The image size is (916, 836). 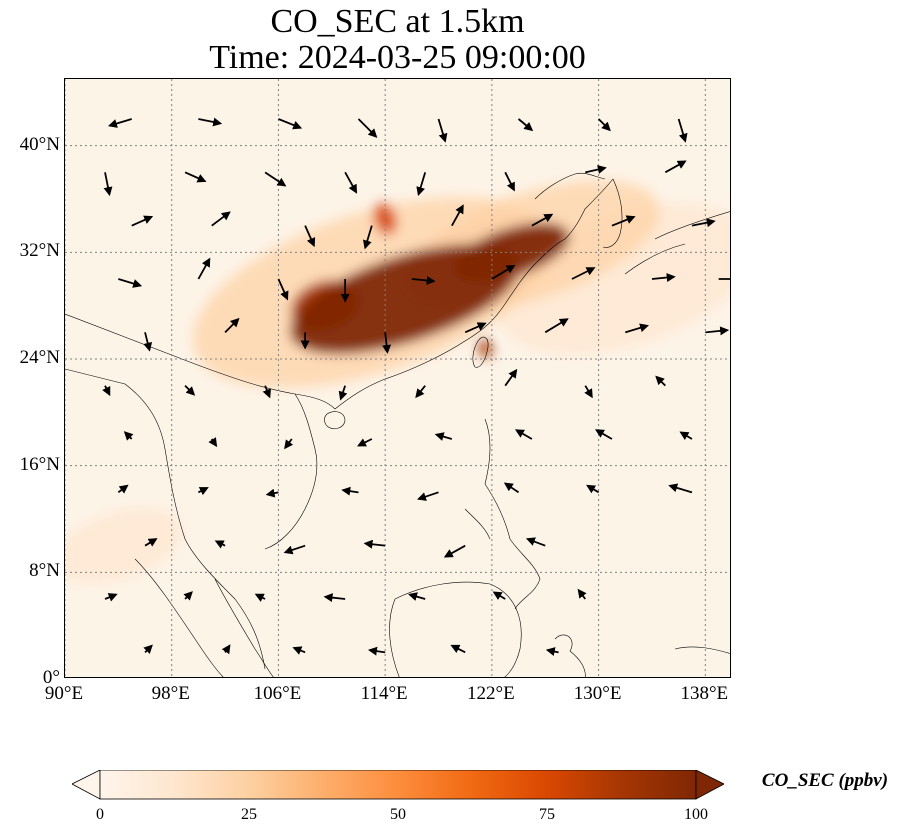 What do you see at coordinates (502, 514) in the screenshot?
I see `coastline-philippines` at bounding box center [502, 514].